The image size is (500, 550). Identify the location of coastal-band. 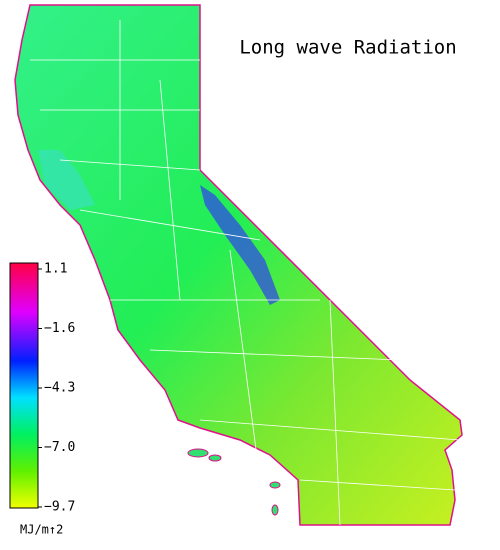
(66, 180).